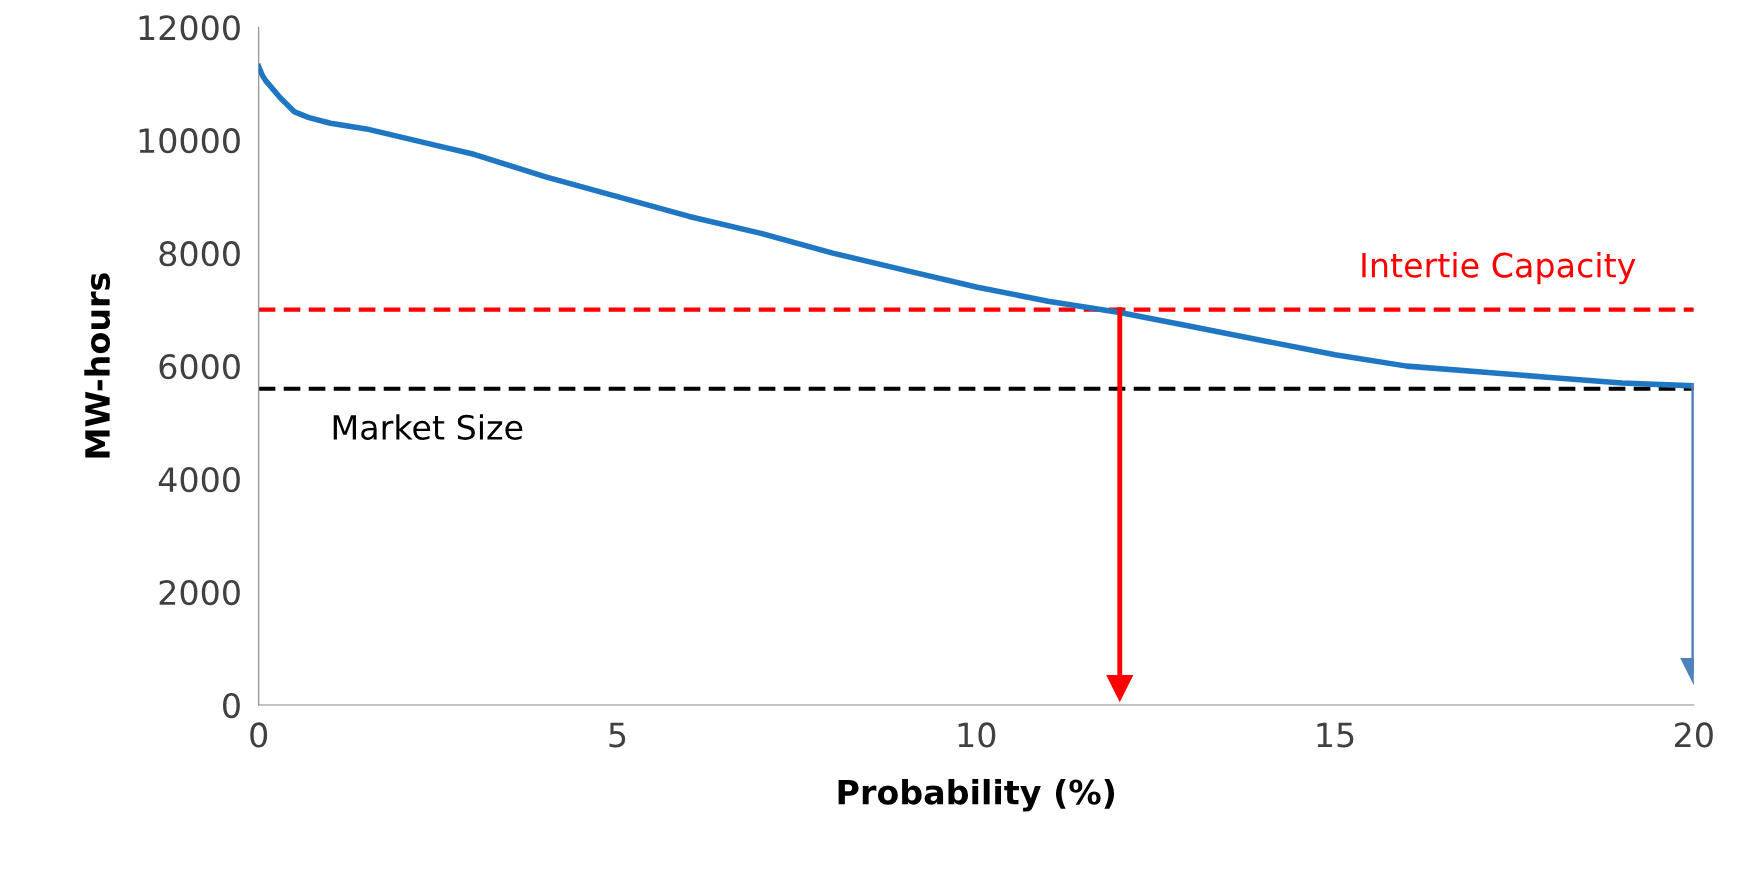 The image size is (1748, 878). Describe the element at coordinates (617, 735) in the screenshot. I see `x-tick-label: 5` at that location.